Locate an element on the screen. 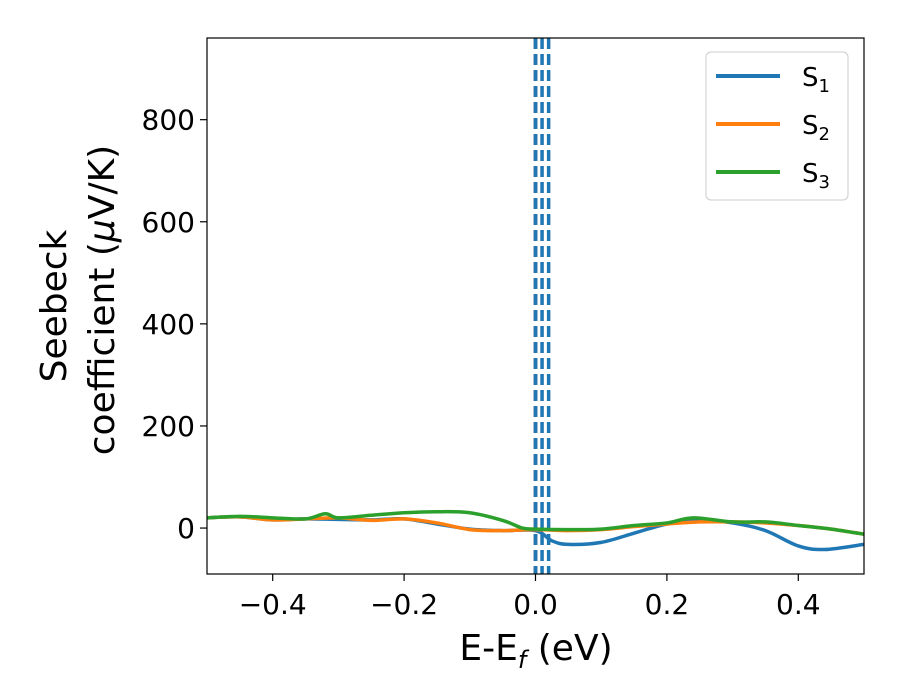 The height and width of the screenshot is (700, 900). y-axis-label-line2: coefficient (μV/K) is located at coordinates (102, 300).